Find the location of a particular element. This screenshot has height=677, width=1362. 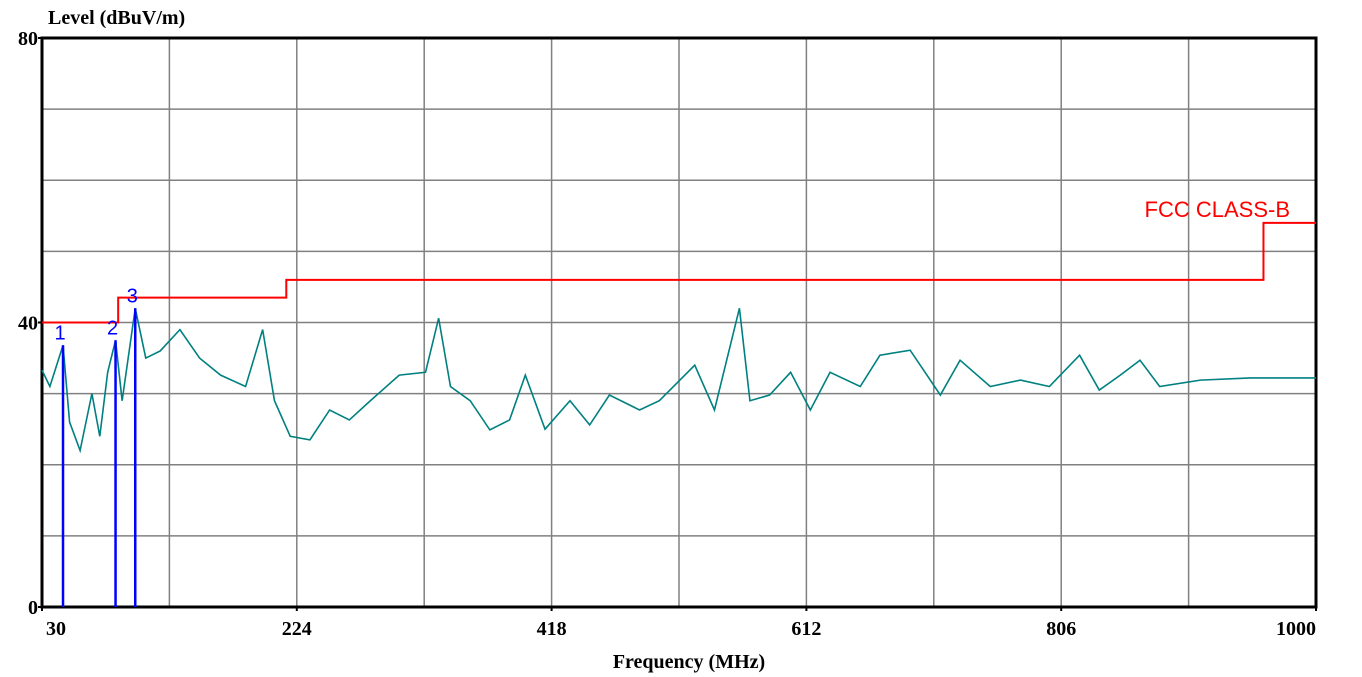

y-tick-label: 80 is located at coordinates (28, 39).